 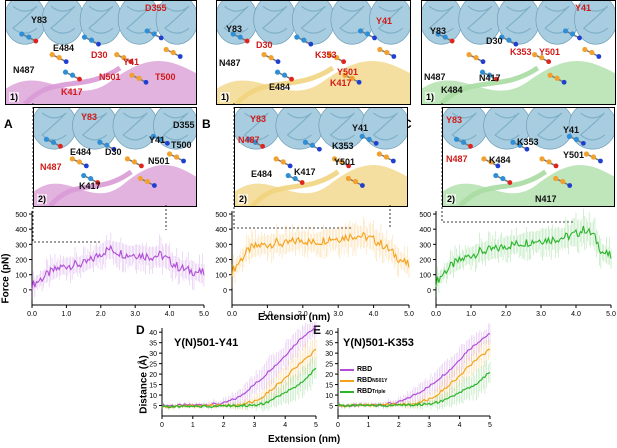 I want to click on residue-label: D355, so click(x=156, y=8).